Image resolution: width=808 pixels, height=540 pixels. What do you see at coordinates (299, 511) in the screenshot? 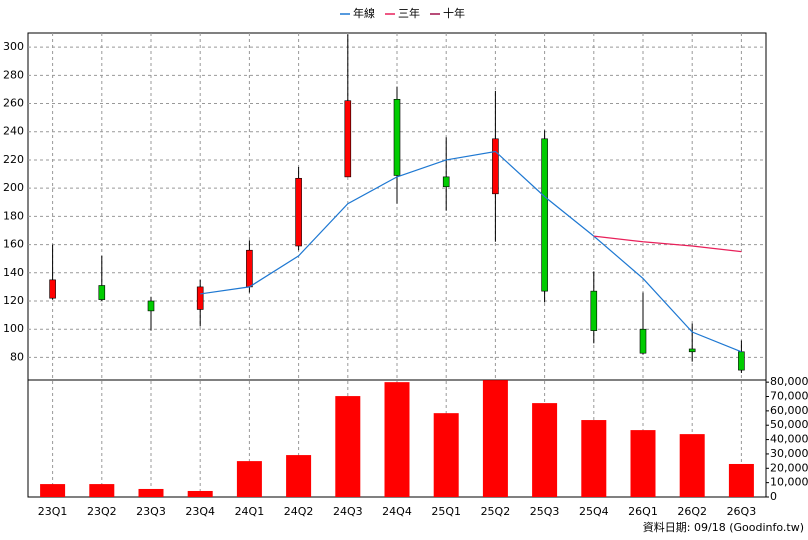
I see `x-tick-label: 24Q2` at bounding box center [299, 511].